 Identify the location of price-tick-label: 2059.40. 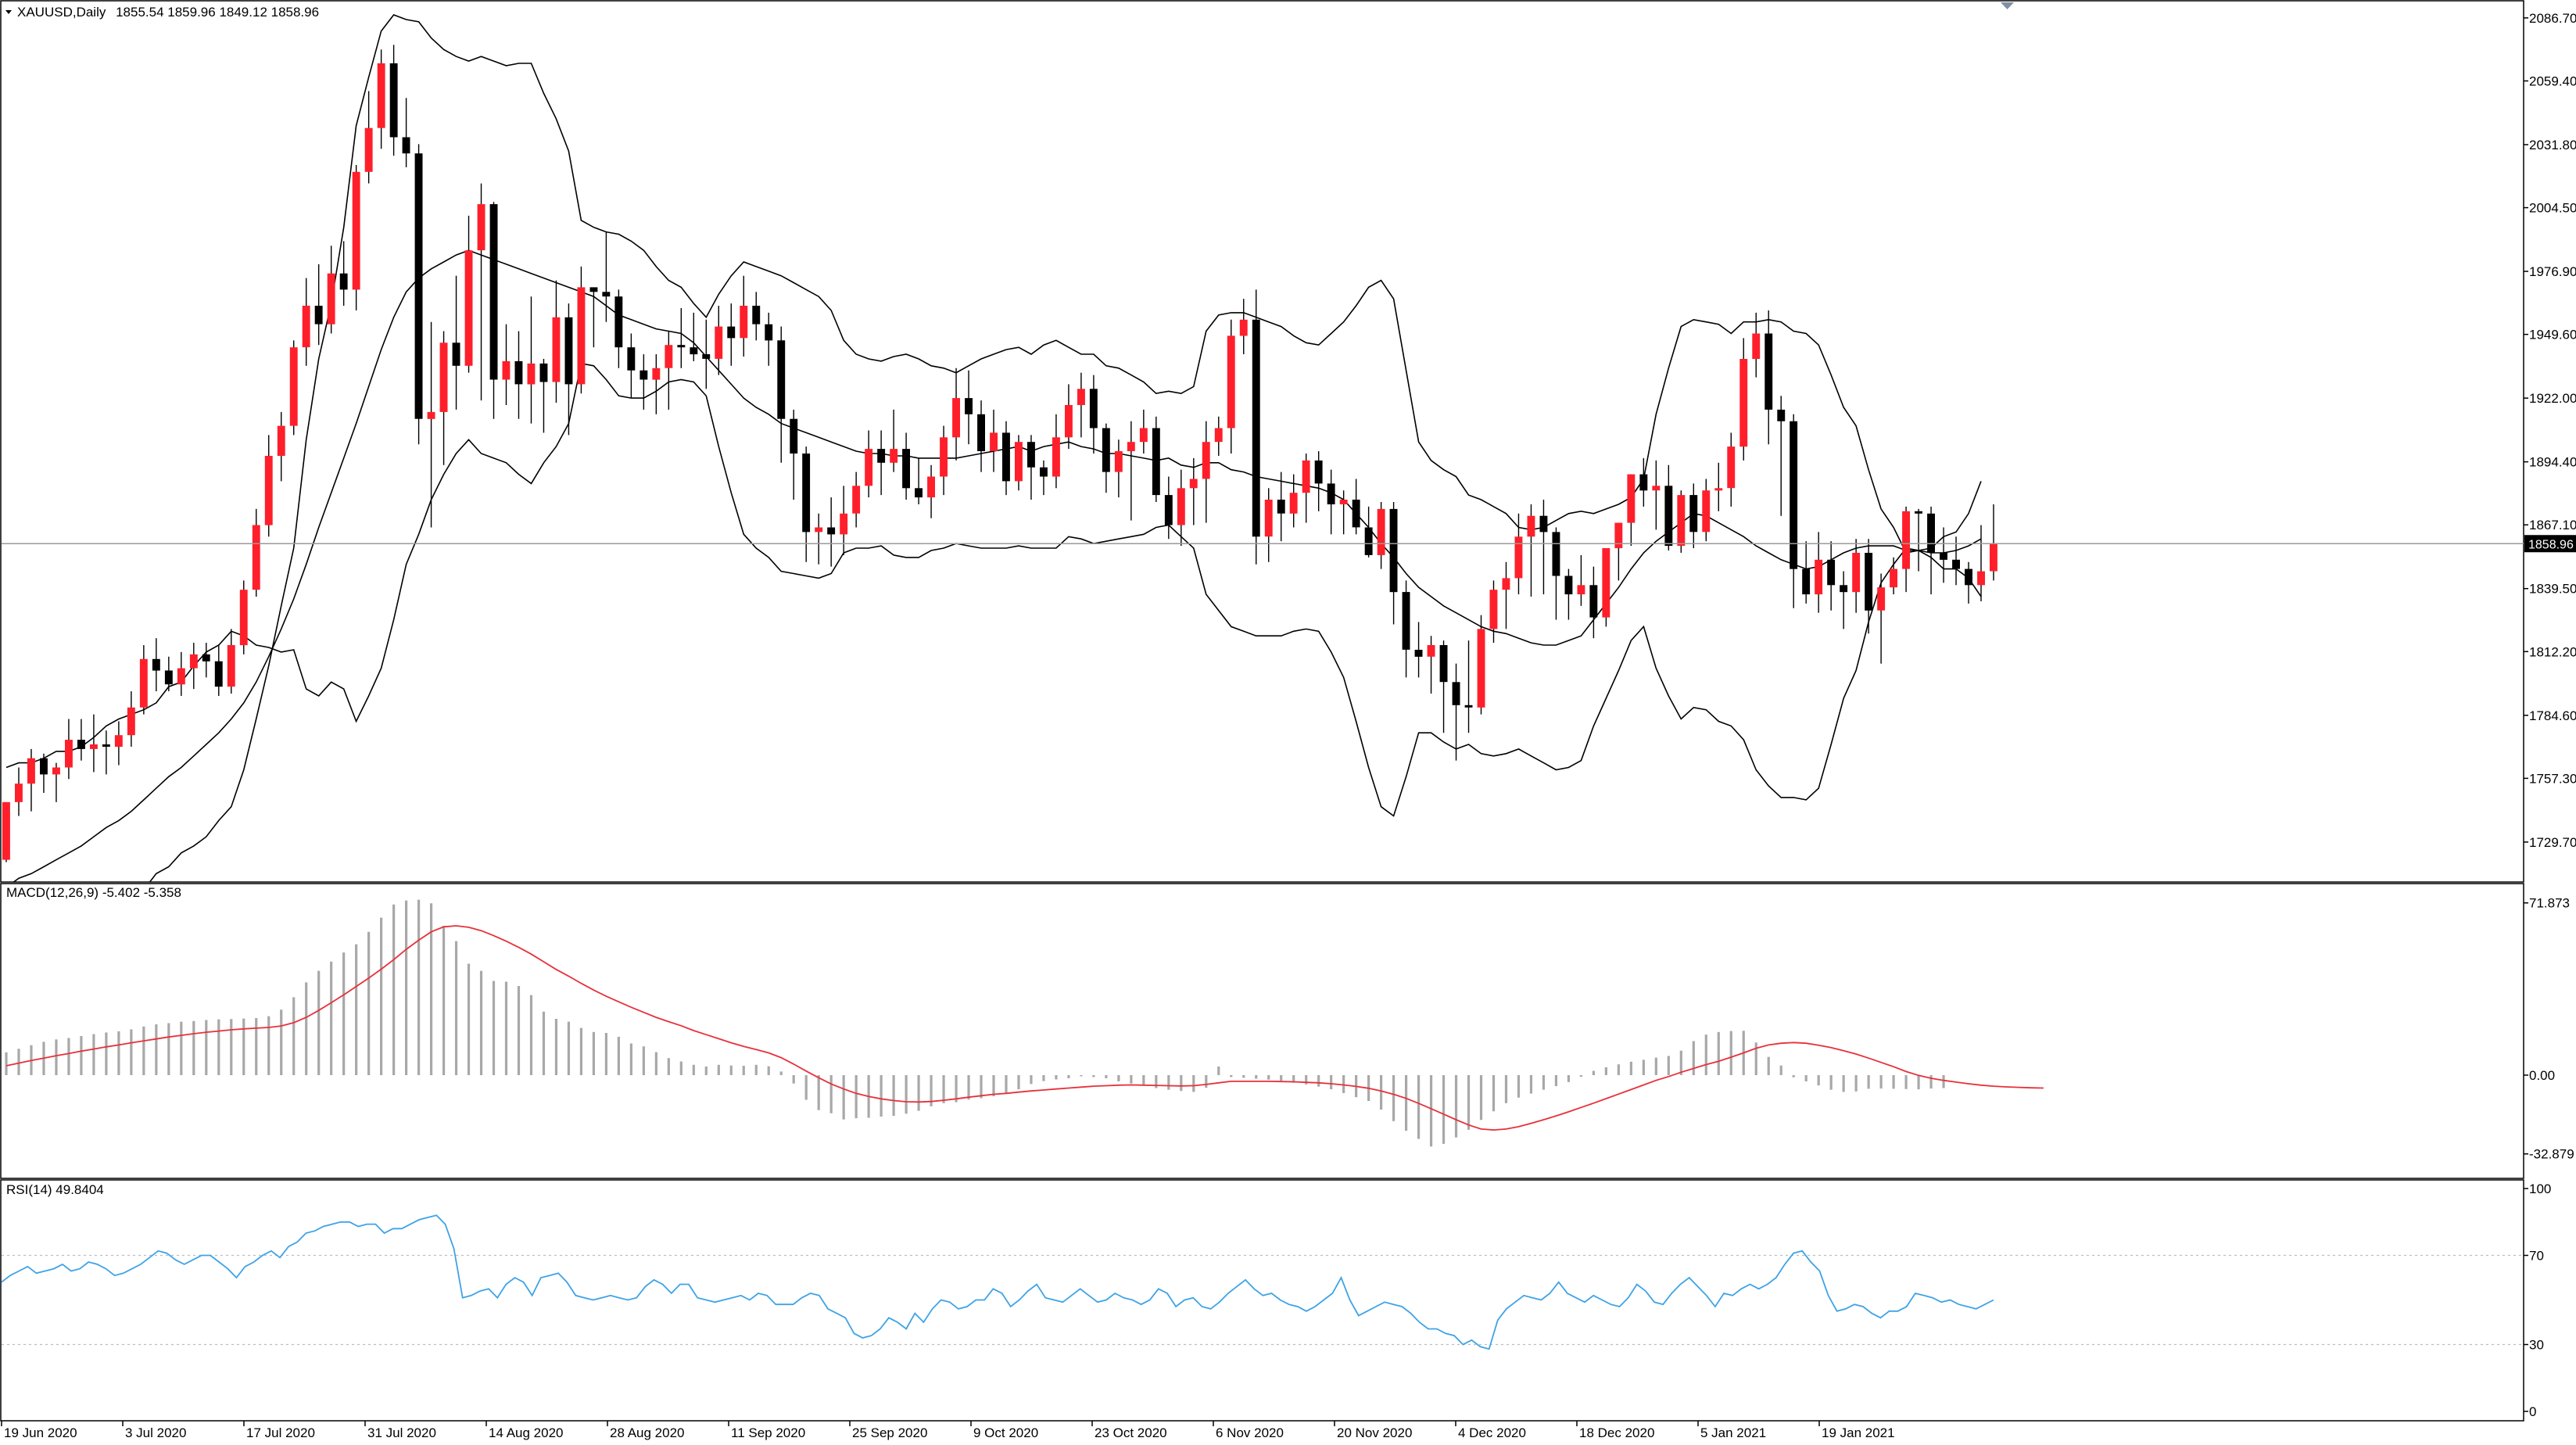
(2552, 81).